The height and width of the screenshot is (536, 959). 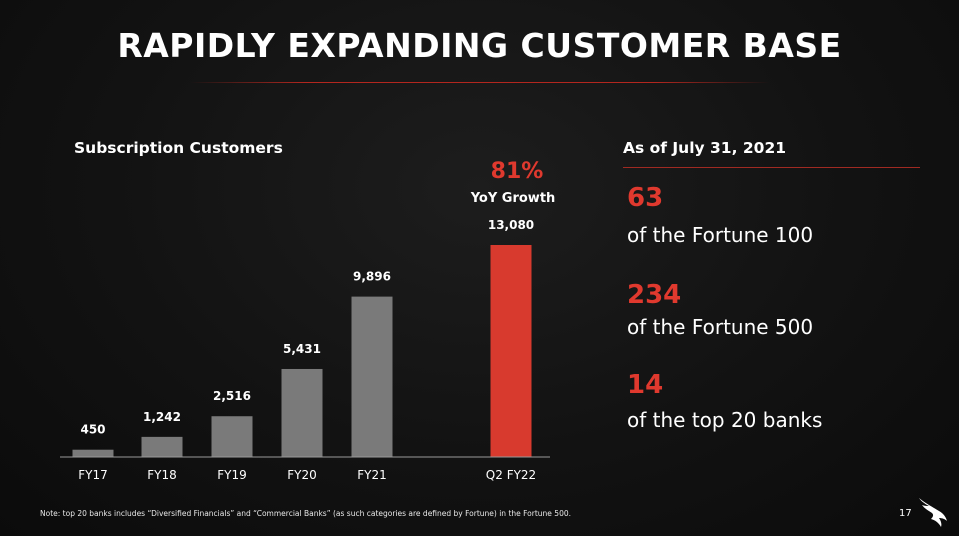 What do you see at coordinates (771, 167) in the screenshot?
I see `stats-divider` at bounding box center [771, 167].